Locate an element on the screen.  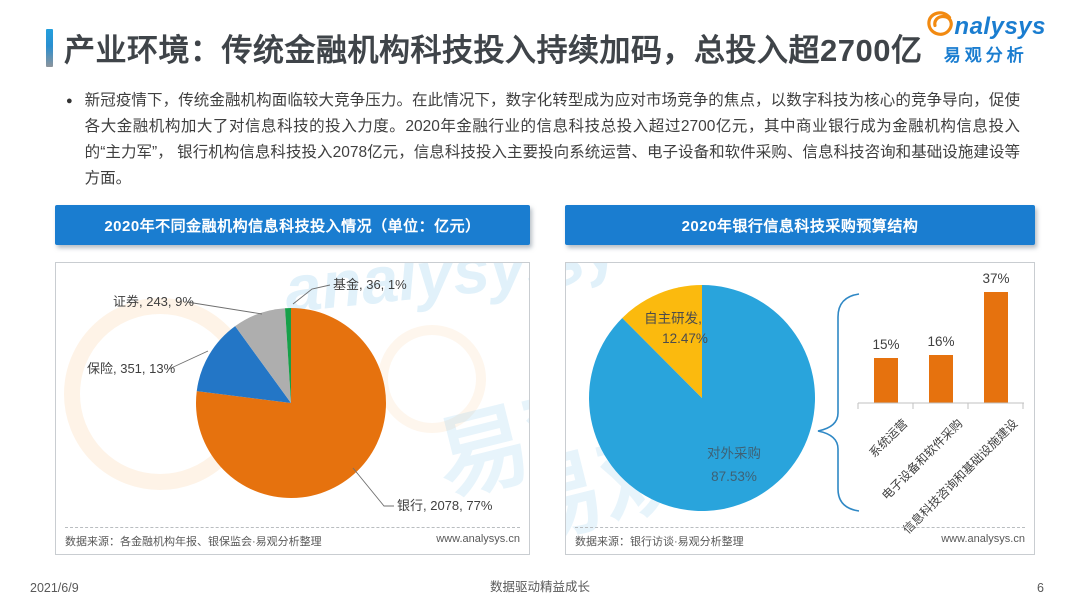
pie-label-external-name: 对外采购 is located at coordinates (734, 453).